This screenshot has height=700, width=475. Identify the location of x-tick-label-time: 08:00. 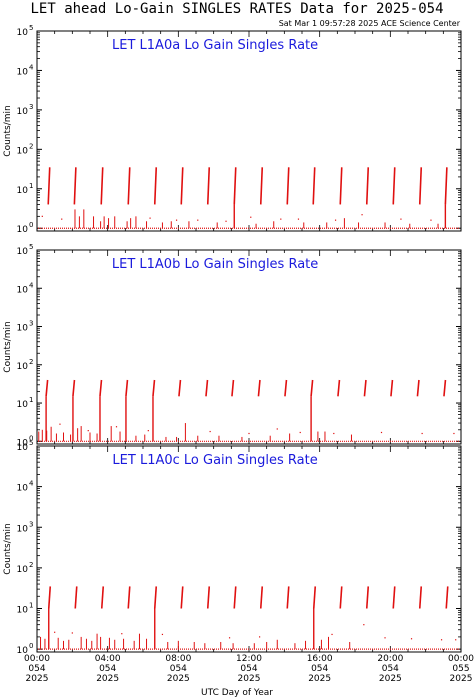
(178, 659).